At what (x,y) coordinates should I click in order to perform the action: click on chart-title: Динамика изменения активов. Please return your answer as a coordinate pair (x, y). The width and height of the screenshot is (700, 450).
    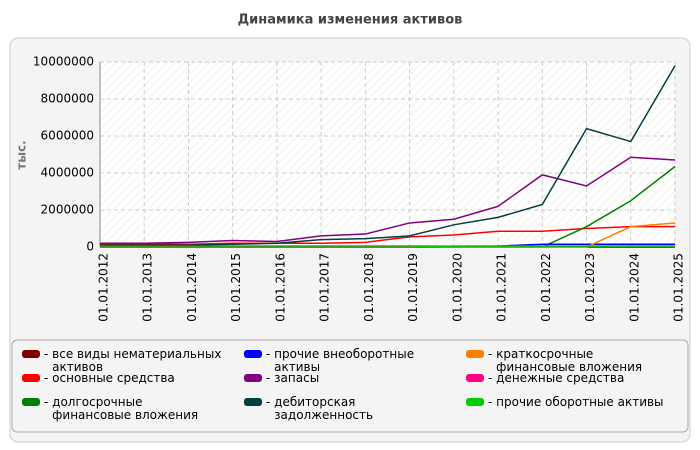
    Looking at the image, I should click on (350, 20).